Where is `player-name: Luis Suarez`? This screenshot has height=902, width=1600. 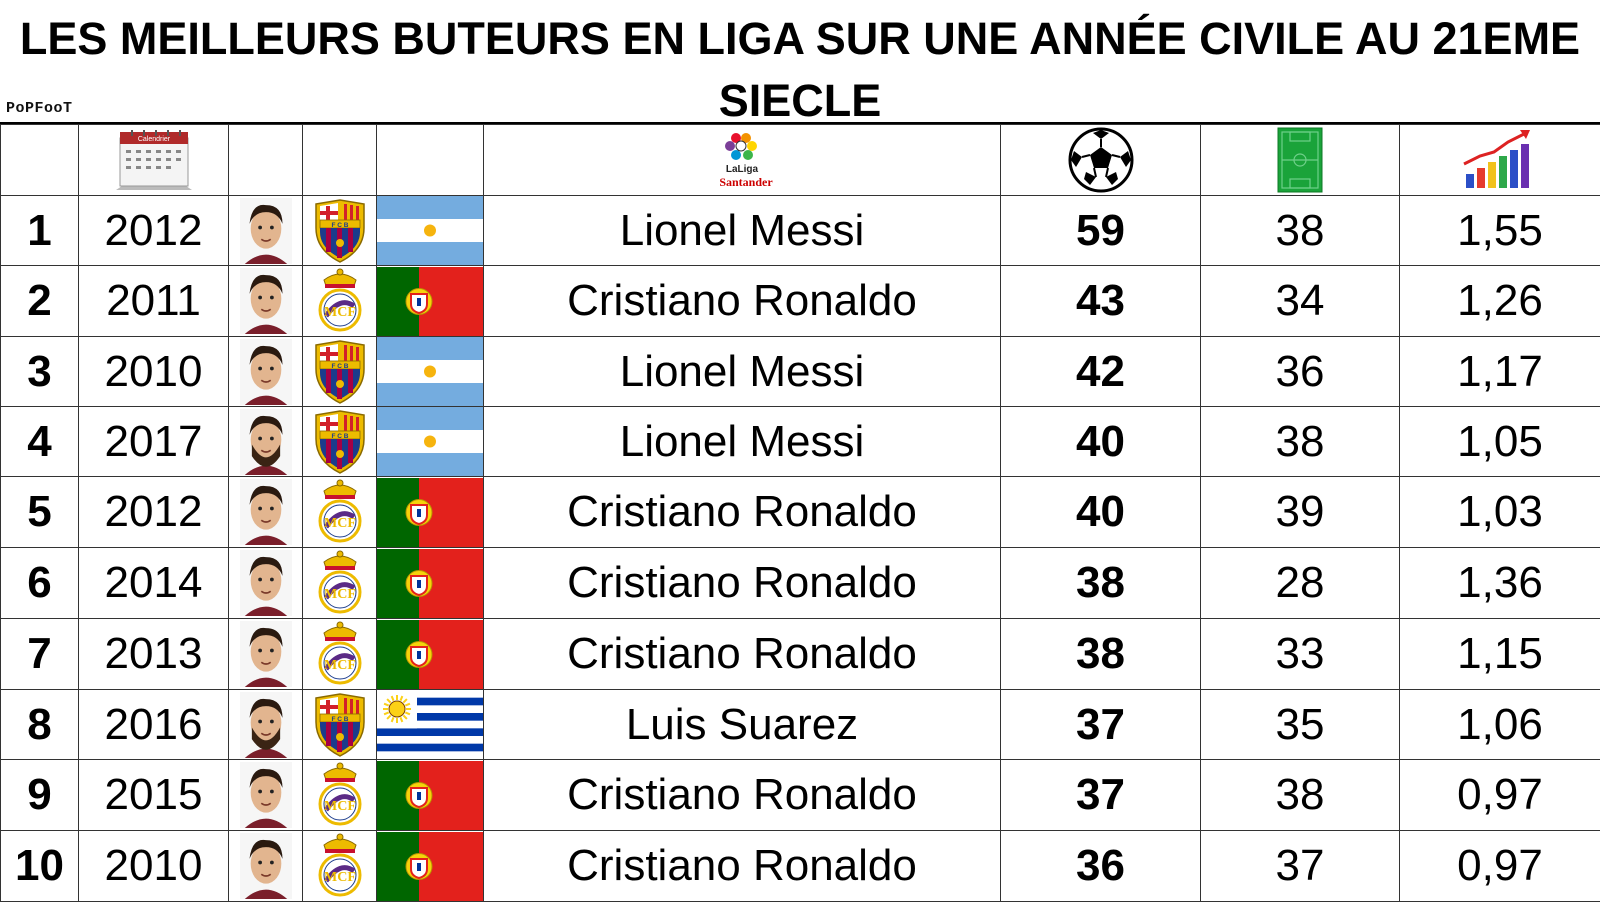 player-name: Luis Suarez is located at coordinates (742, 725).